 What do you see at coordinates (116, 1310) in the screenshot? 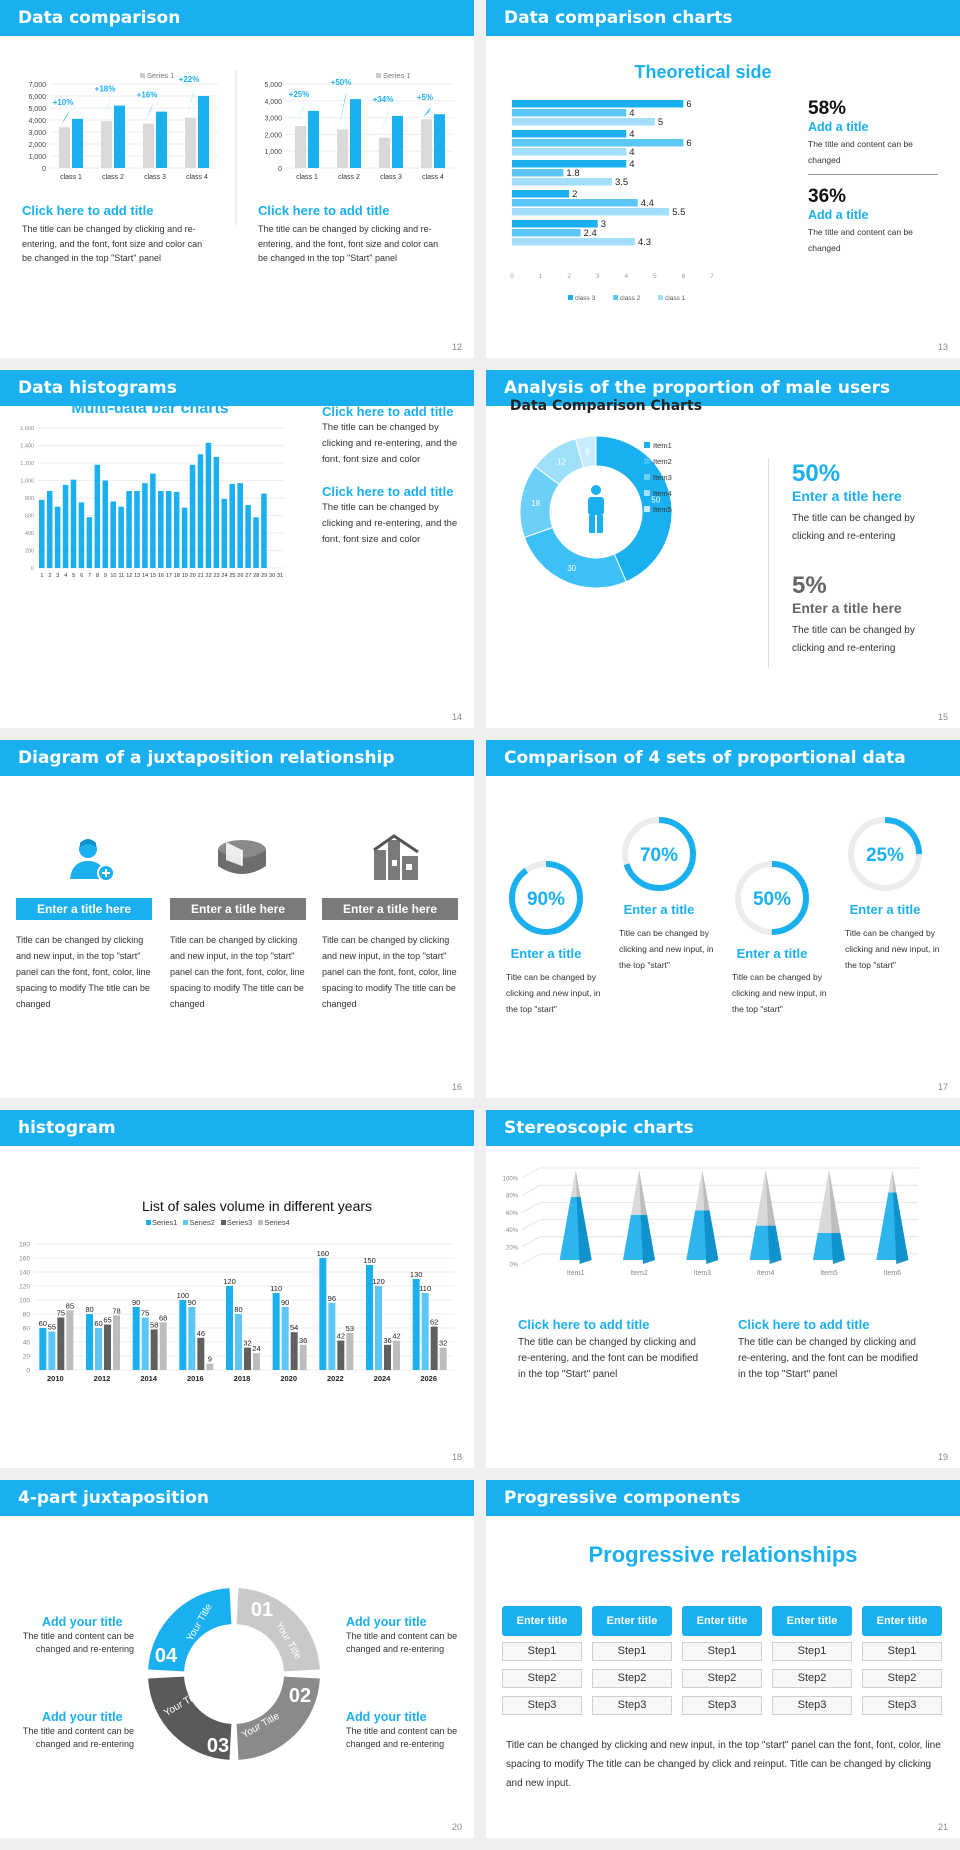
I see `data-label: 78` at bounding box center [116, 1310].